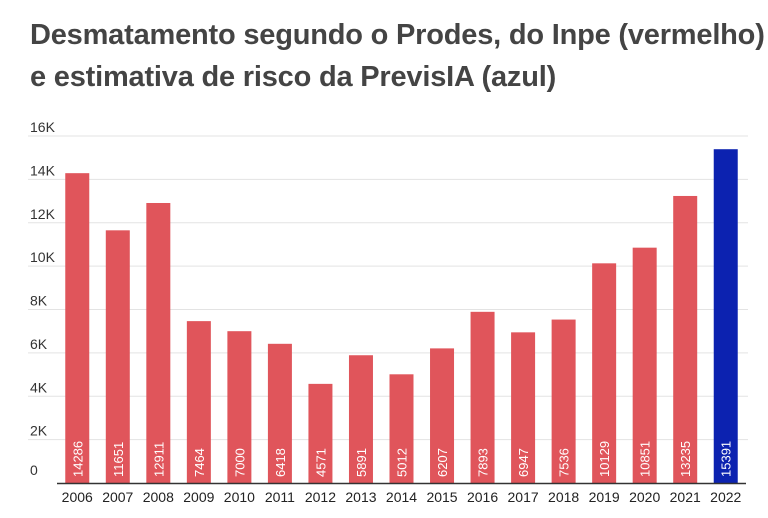 Image resolution: width=768 pixels, height=518 pixels. What do you see at coordinates (239, 462) in the screenshot?
I see `value-label-2010: 7000` at bounding box center [239, 462].